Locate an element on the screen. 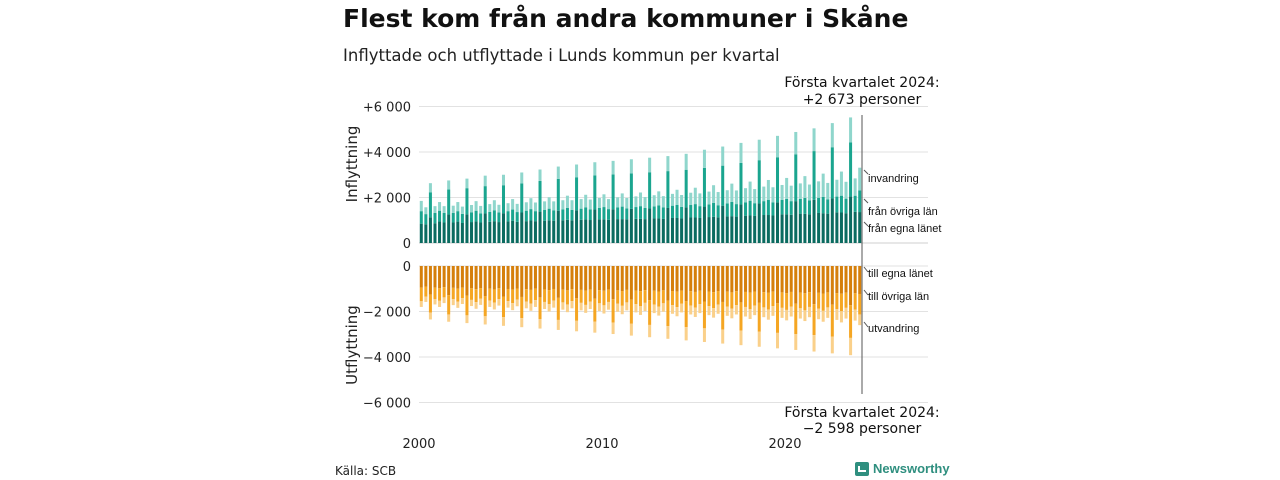 This screenshot has height=480, width=1280. y-tick-label-top: 0 is located at coordinates (407, 244).